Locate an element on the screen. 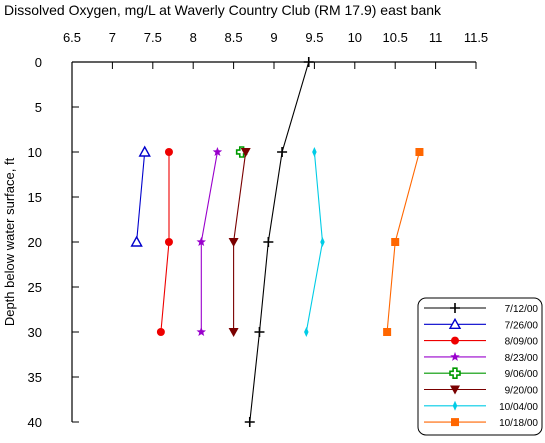 This screenshot has width=545, height=443. y-tick-label: 40 is located at coordinates (35, 422).